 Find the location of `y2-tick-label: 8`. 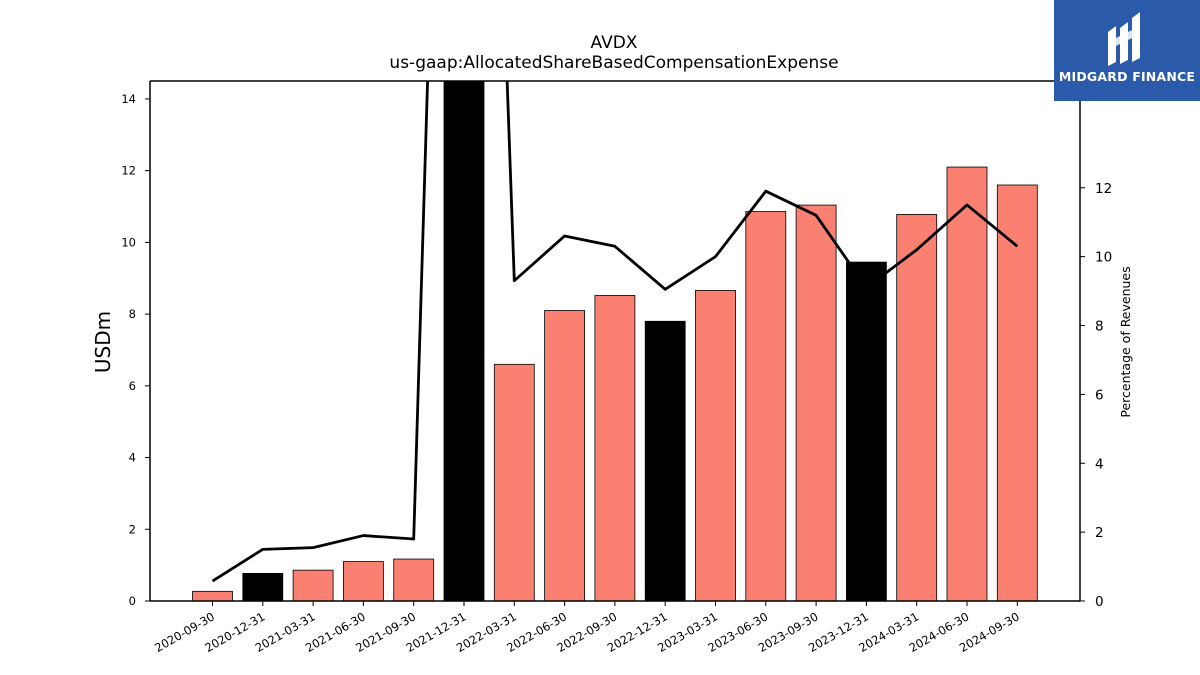

y2-tick-label: 8 is located at coordinates (1099, 327).